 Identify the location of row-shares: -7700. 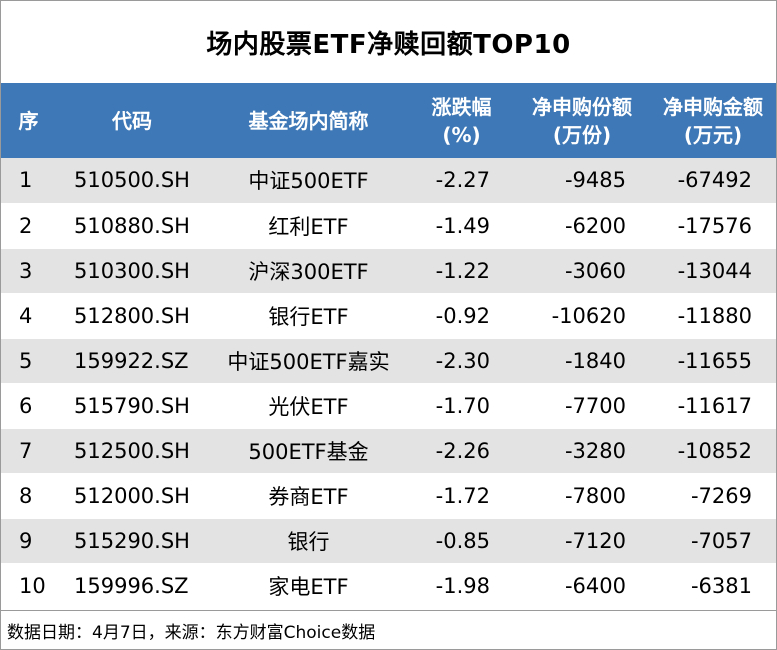
(582, 406).